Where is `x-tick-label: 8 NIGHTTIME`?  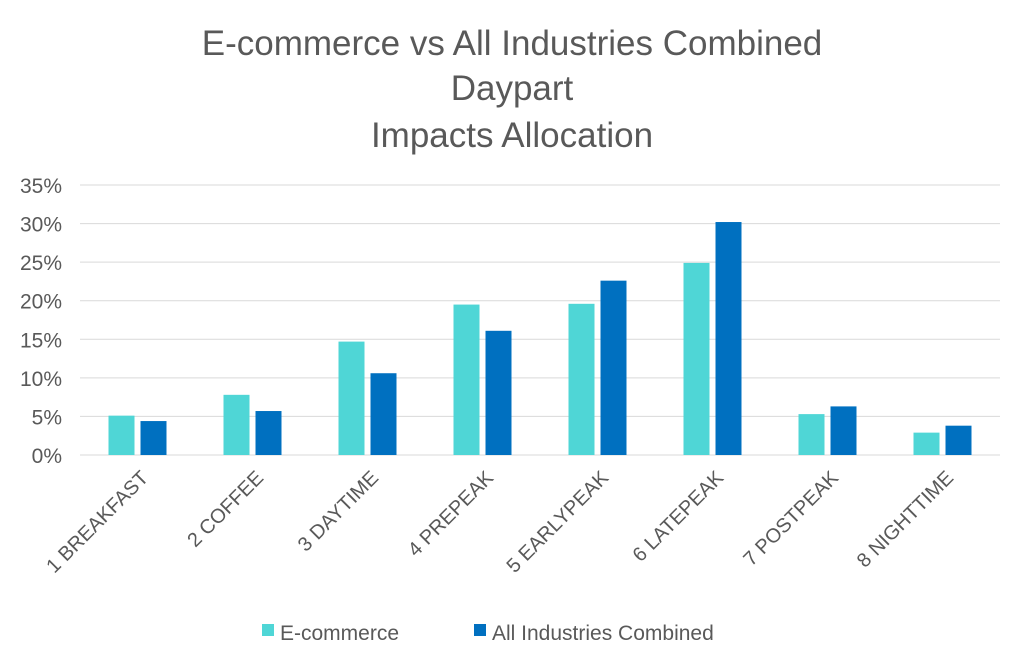
x-tick-label: 8 NIGHTTIME is located at coordinates (905, 519).